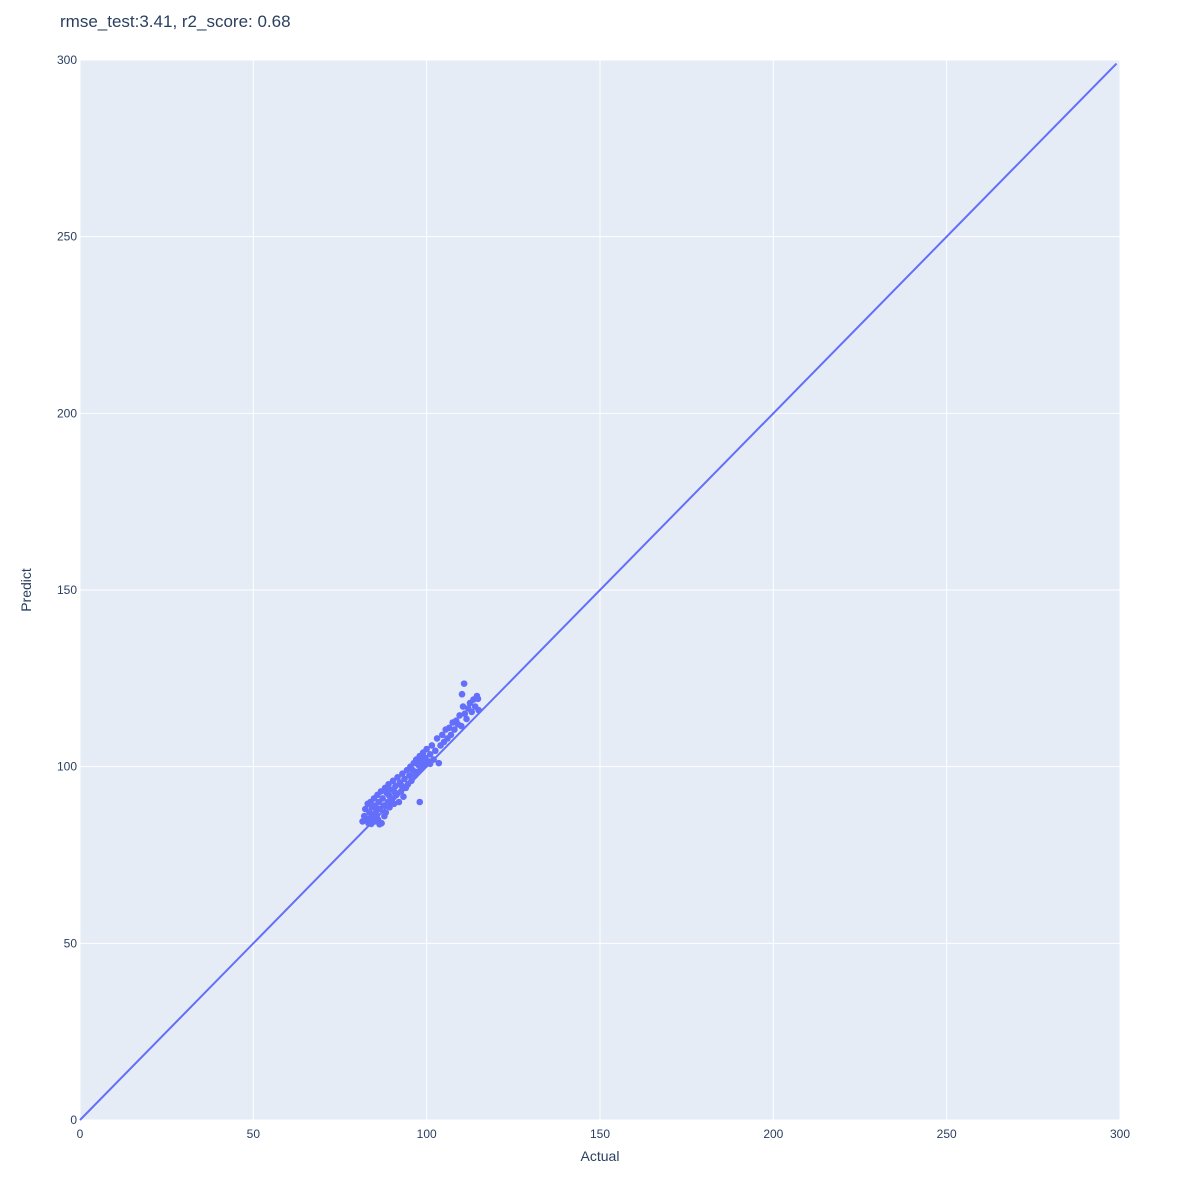 This screenshot has height=1200, width=1200. Describe the element at coordinates (427, 1134) in the screenshot. I see `x-tick-label: 100` at that location.